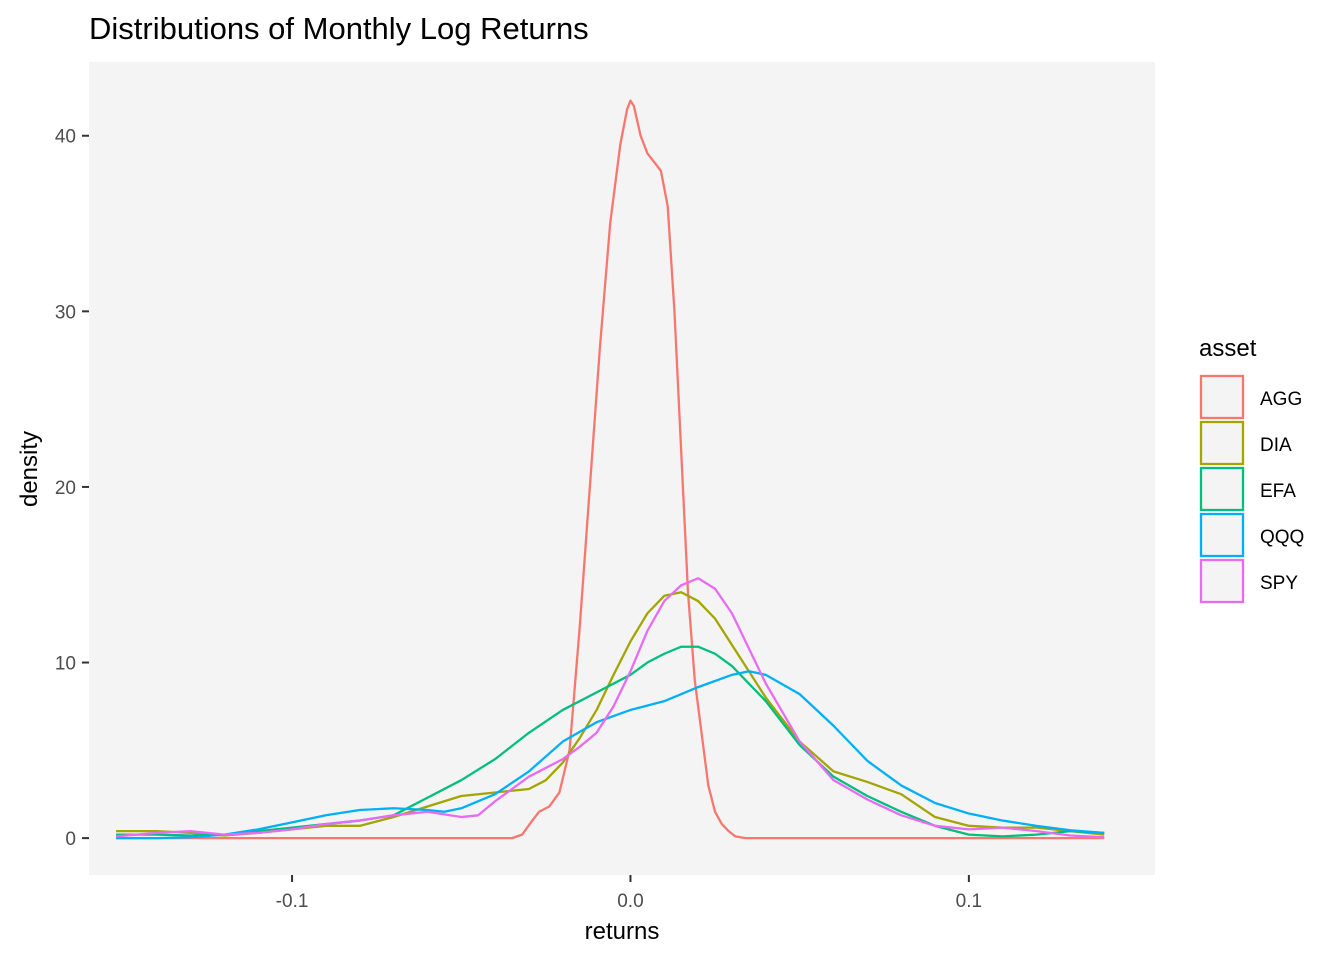 The width and height of the screenshot is (1344, 960). Describe the element at coordinates (292, 901) in the screenshot. I see `x-tick-label: -0.1` at that location.